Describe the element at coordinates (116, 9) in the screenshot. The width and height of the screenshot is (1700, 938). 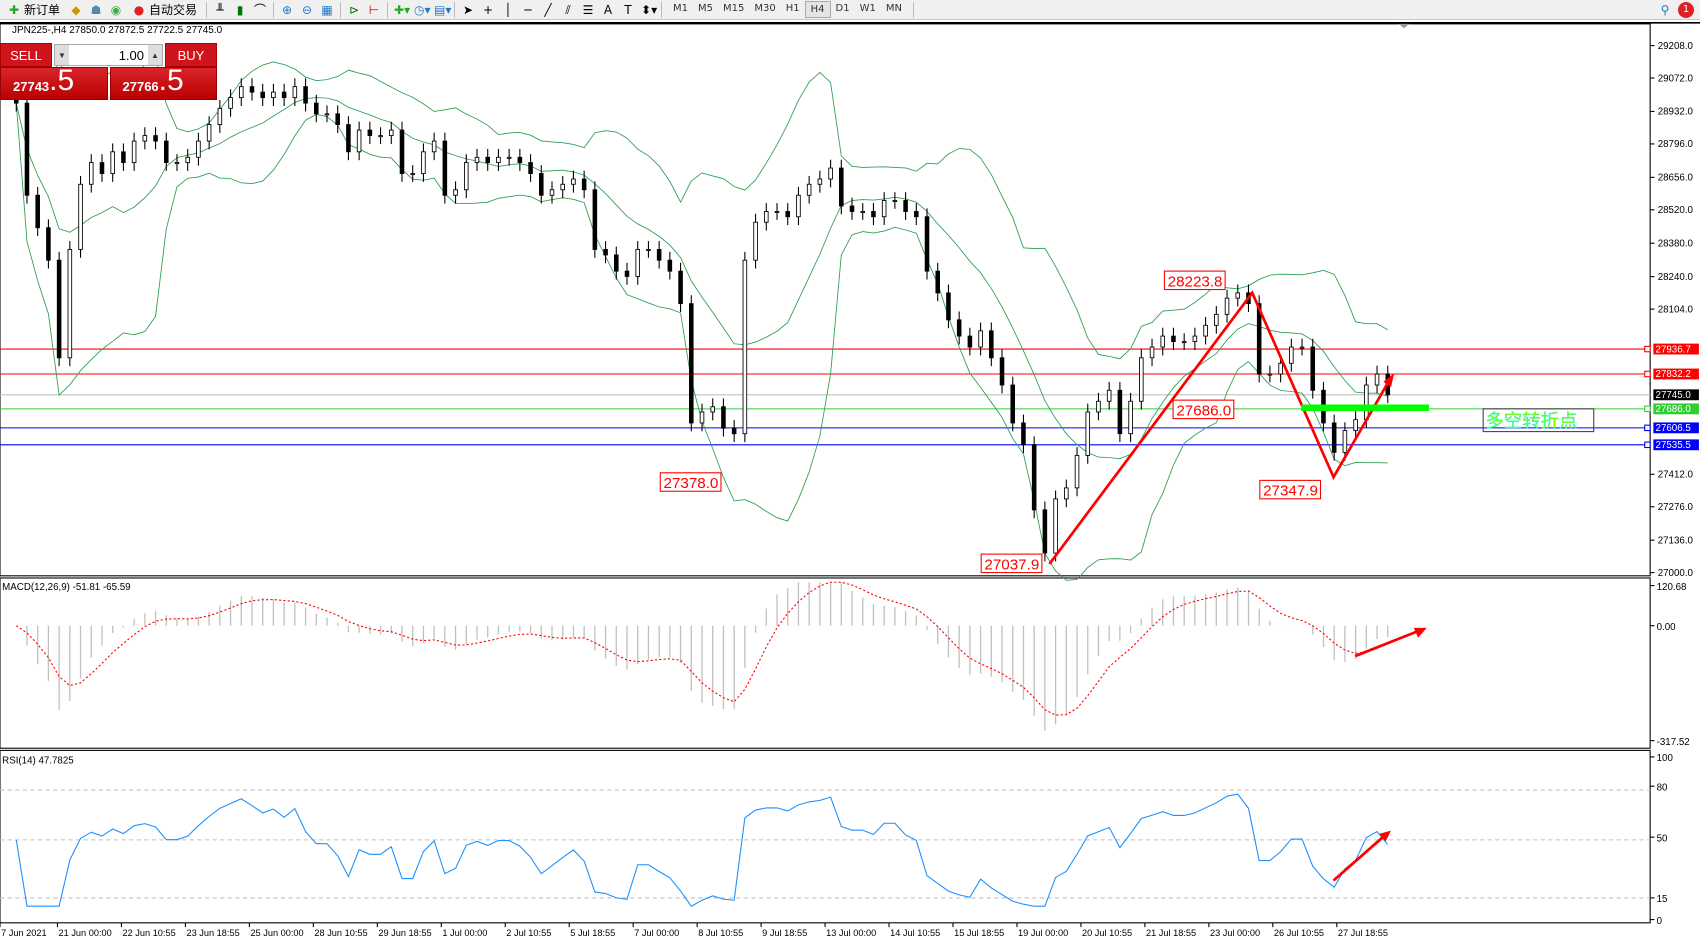
I see `signals-icon: ◉` at that location.